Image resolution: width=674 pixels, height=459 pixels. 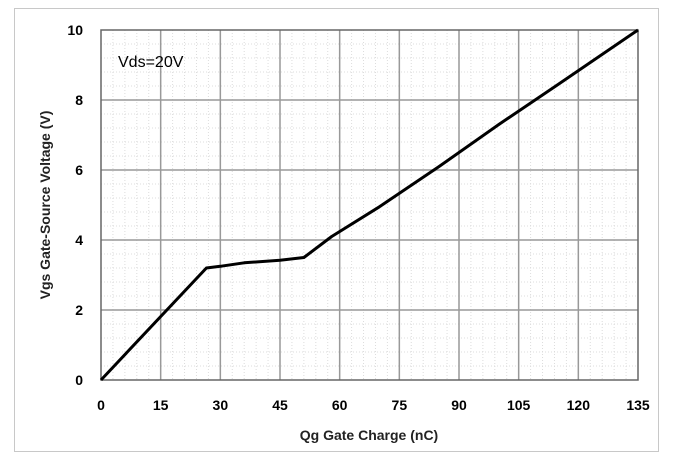 What do you see at coordinates (79, 100) in the screenshot?
I see `y-tick-label: 8` at bounding box center [79, 100].